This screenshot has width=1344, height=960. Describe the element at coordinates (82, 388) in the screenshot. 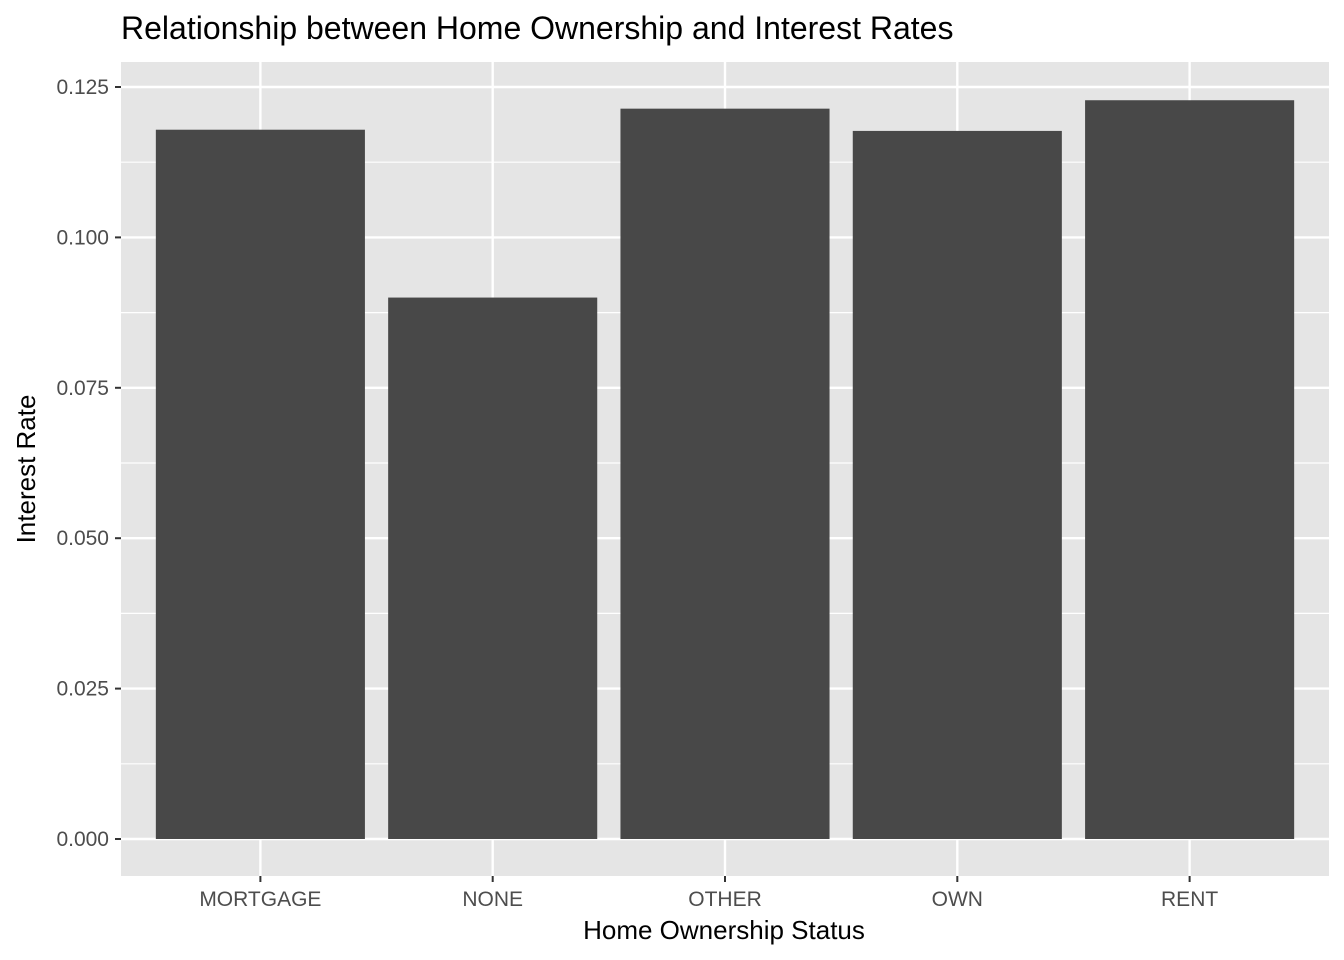

I see `y-tick-label: 0.075` at that location.